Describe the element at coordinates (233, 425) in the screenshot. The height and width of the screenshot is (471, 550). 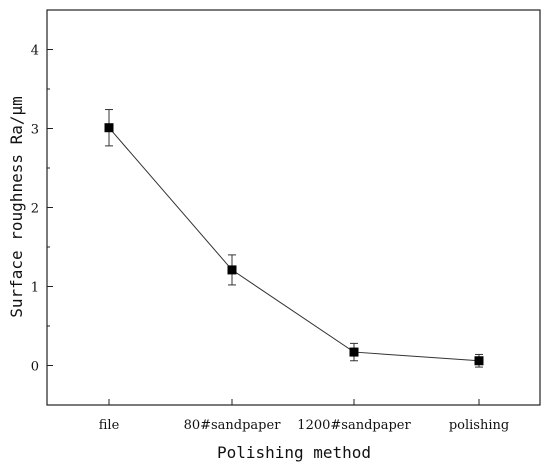
I see `x-tick-label: 80#sandpaper` at that location.